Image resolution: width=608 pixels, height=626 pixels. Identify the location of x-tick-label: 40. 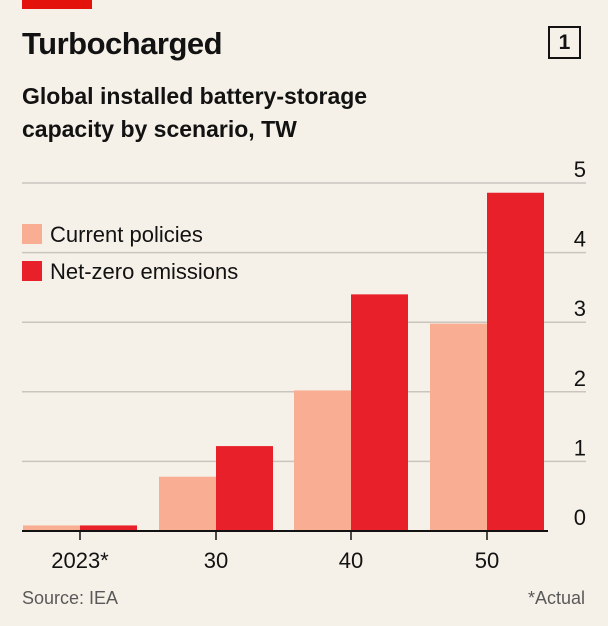
(351, 560).